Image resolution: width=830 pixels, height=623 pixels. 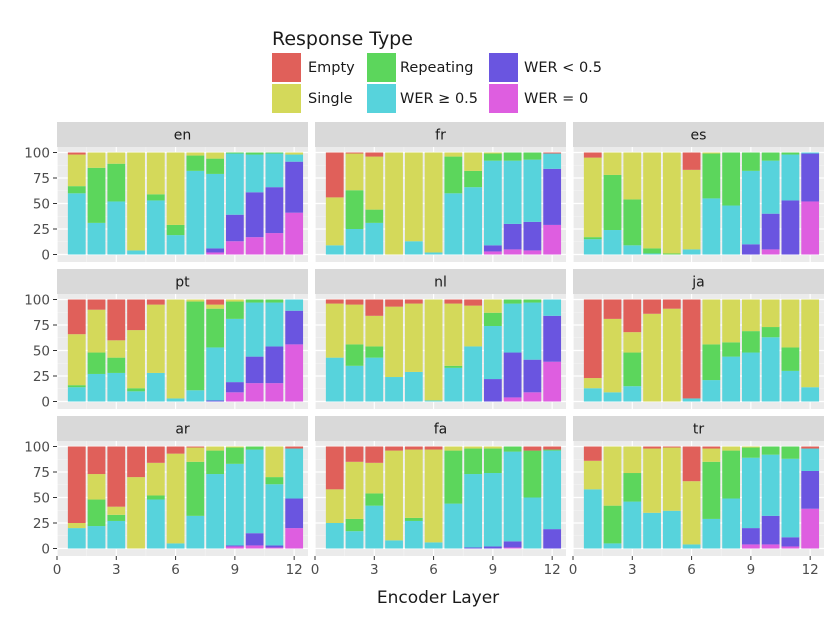 What do you see at coordinates (195, 532) in the screenshot?
I see `bar-ar-layer-7-wer_ge` at bounding box center [195, 532].